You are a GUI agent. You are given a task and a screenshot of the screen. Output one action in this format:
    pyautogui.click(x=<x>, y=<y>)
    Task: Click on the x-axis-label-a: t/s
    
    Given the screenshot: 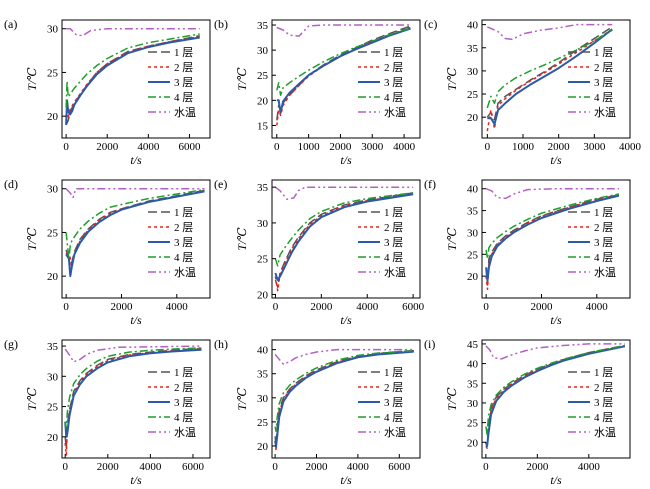 What is the action you would take?
    pyautogui.click(x=136, y=160)
    